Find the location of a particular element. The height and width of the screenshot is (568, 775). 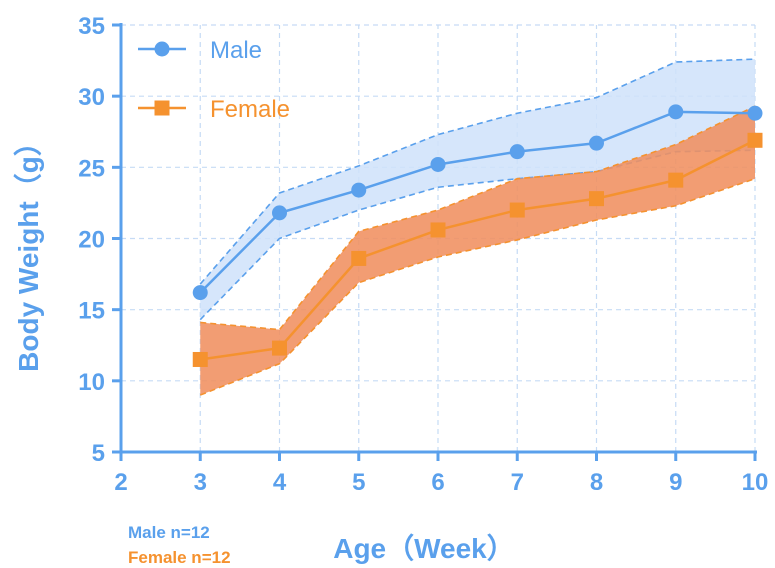

y-axis-title: Body Weight（g） is located at coordinates (28, 250).